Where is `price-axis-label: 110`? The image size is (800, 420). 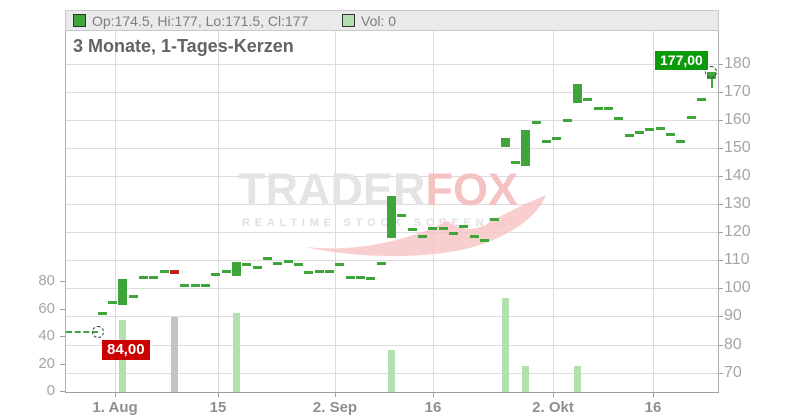
price-axis-label: 110 is located at coordinates (737, 260).